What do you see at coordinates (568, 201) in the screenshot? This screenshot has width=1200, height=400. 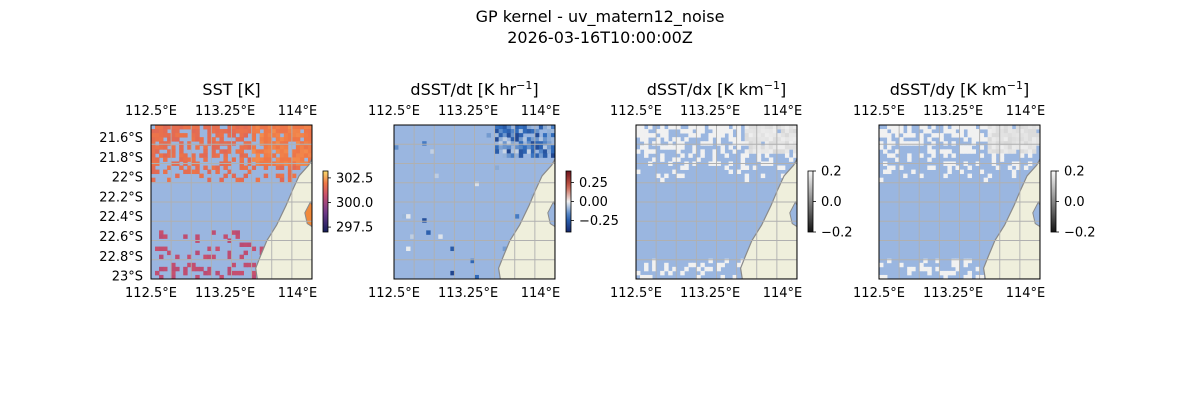 I see `colorbar` at bounding box center [568, 201].